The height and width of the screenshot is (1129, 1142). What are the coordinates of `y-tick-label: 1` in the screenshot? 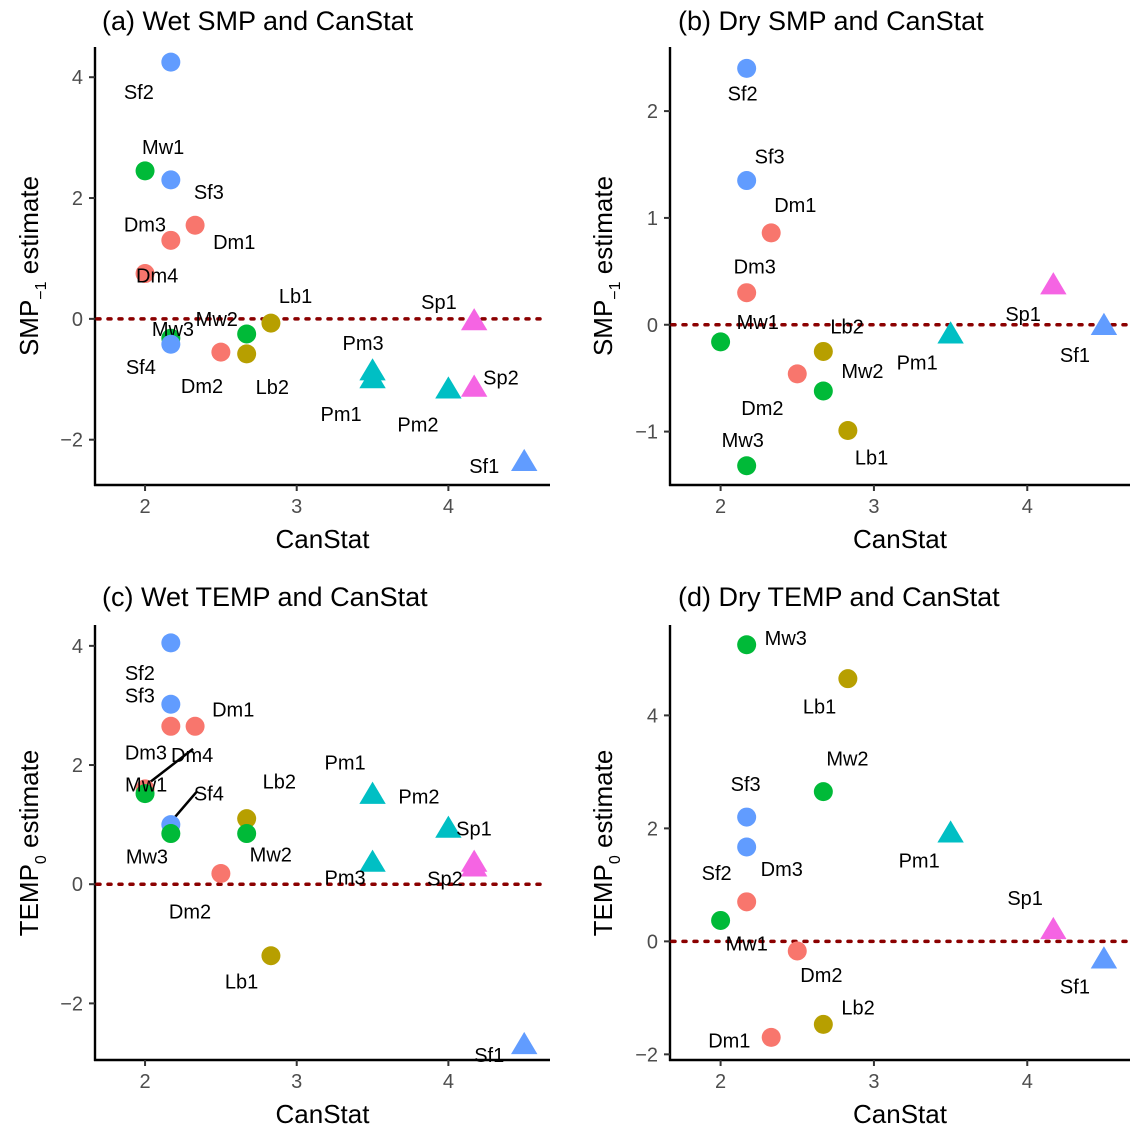 It's located at (652, 219).